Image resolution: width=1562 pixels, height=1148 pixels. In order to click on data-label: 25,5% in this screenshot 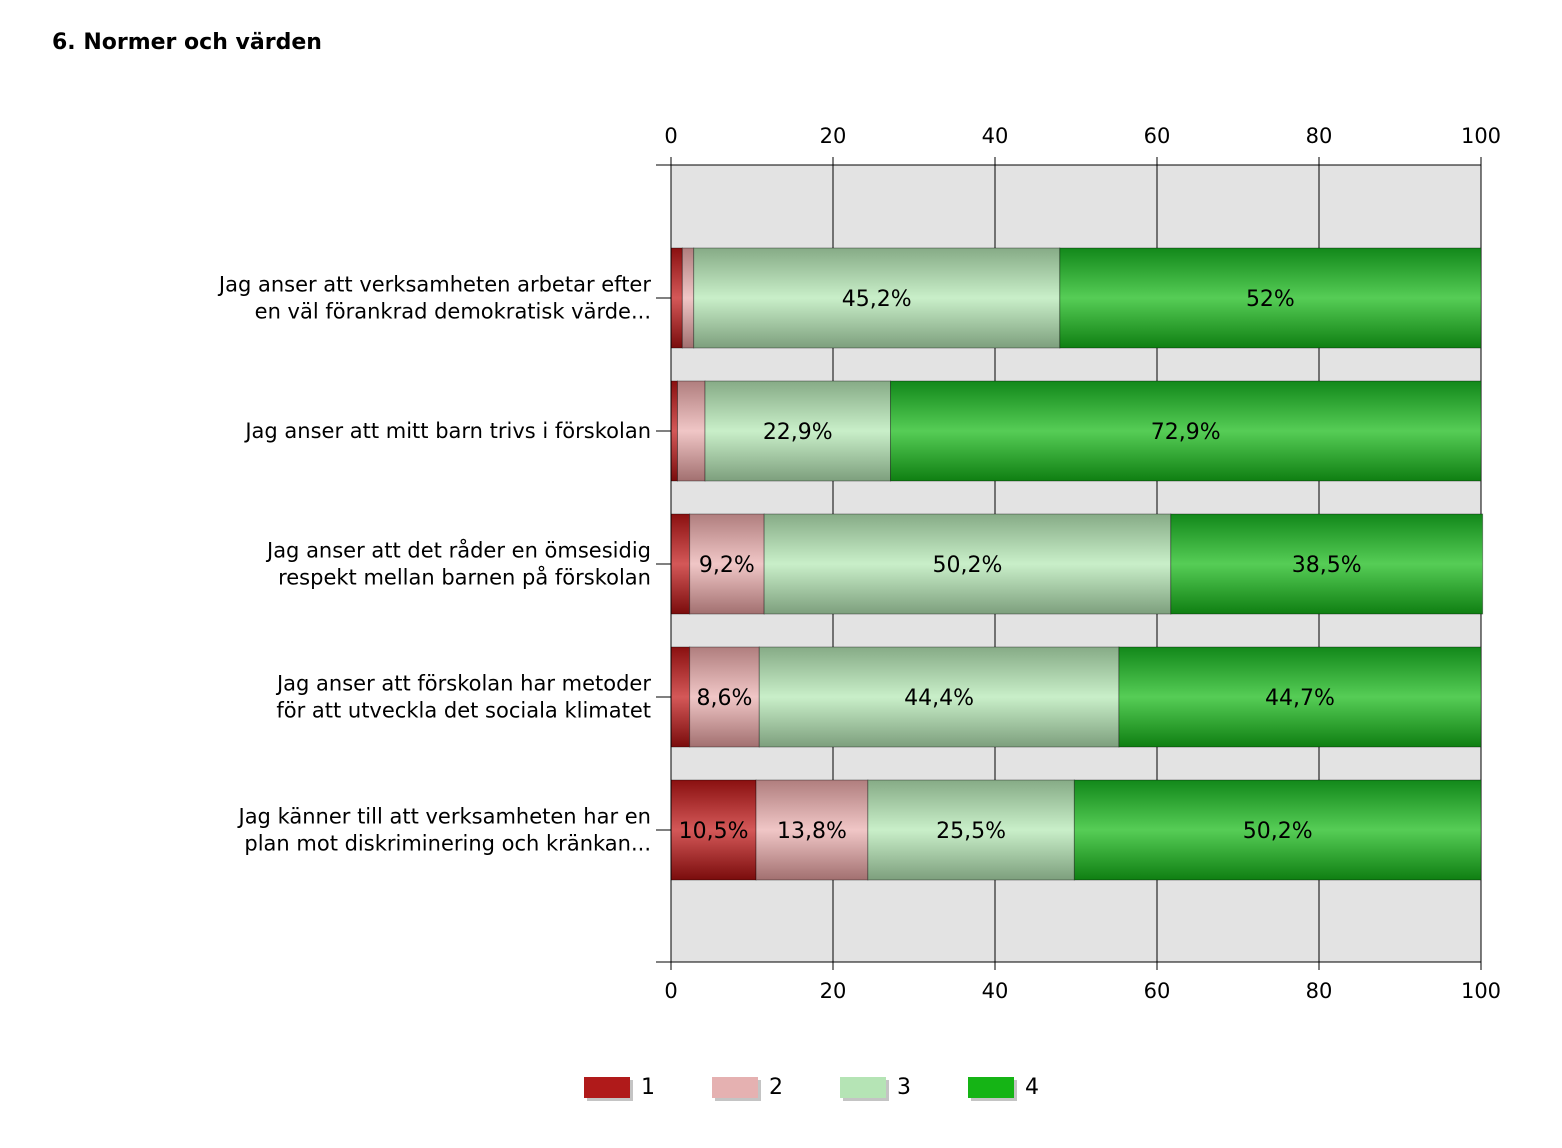, I will do `click(971, 831)`.